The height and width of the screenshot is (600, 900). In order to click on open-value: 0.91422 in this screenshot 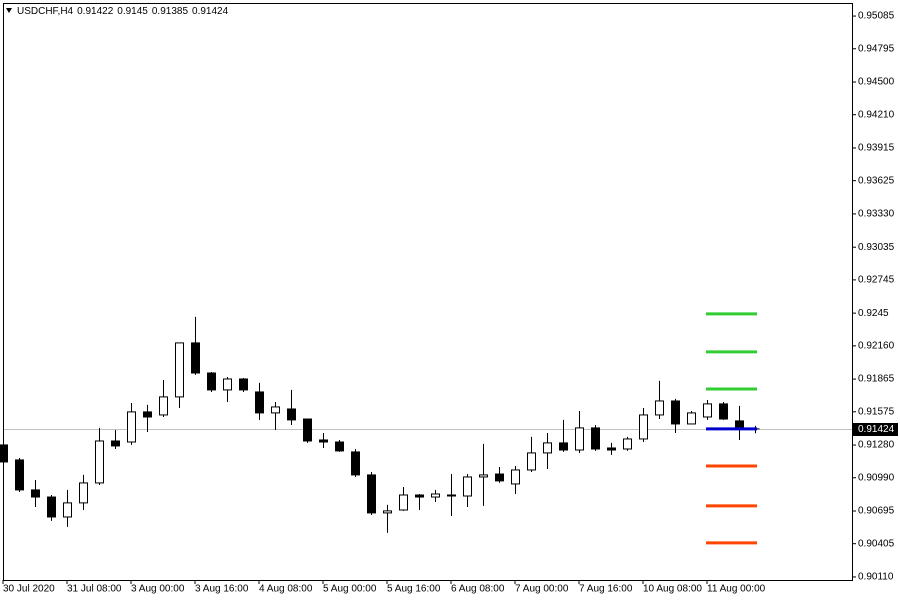, I will do `click(95, 11)`.